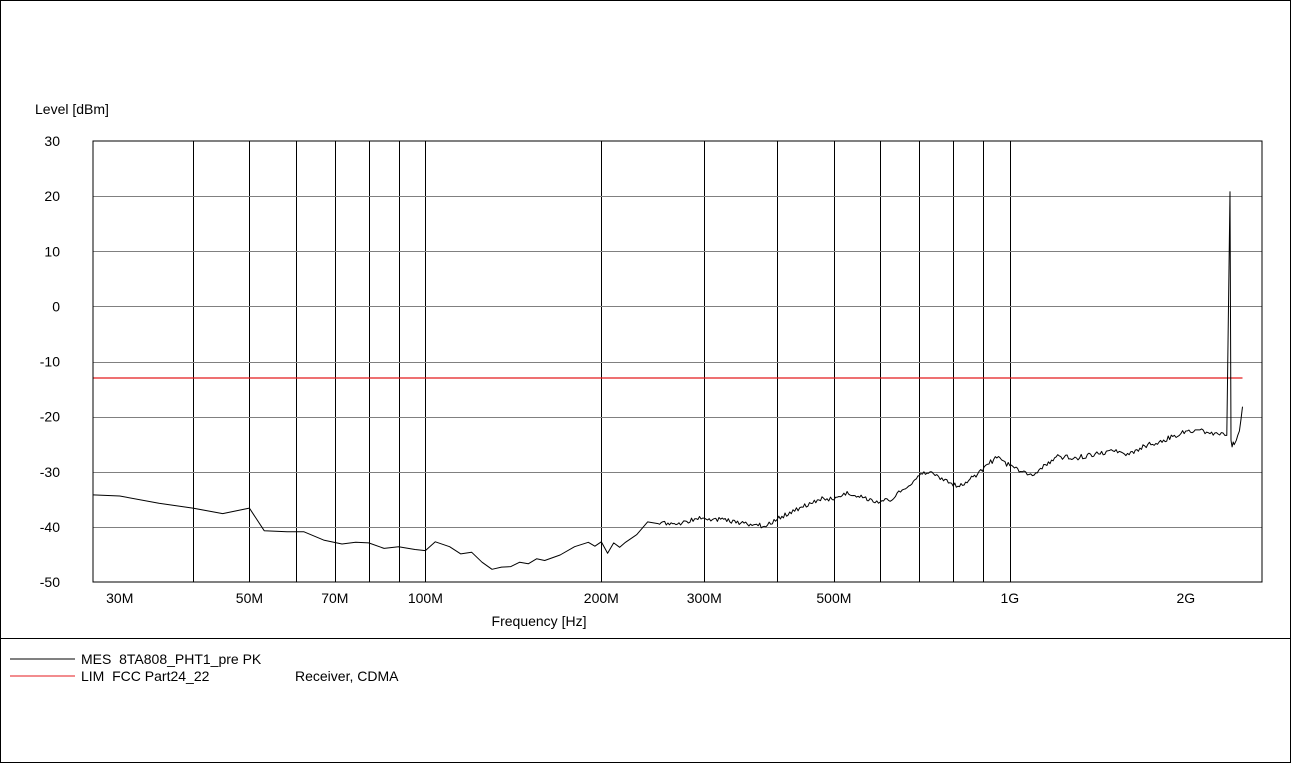 This screenshot has width=1291, height=763. Describe the element at coordinates (334, 598) in the screenshot. I see `x-tick-label: 70M` at that location.